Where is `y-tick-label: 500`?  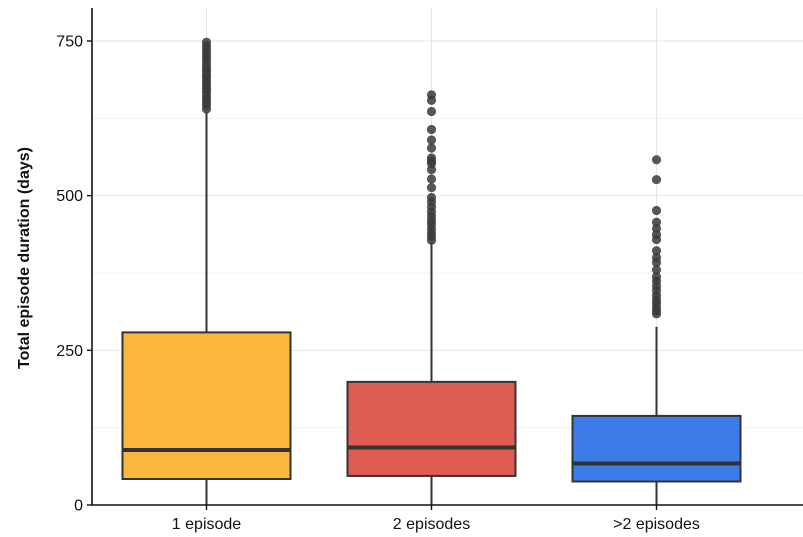
y-tick-label: 500 is located at coordinates (69, 196).